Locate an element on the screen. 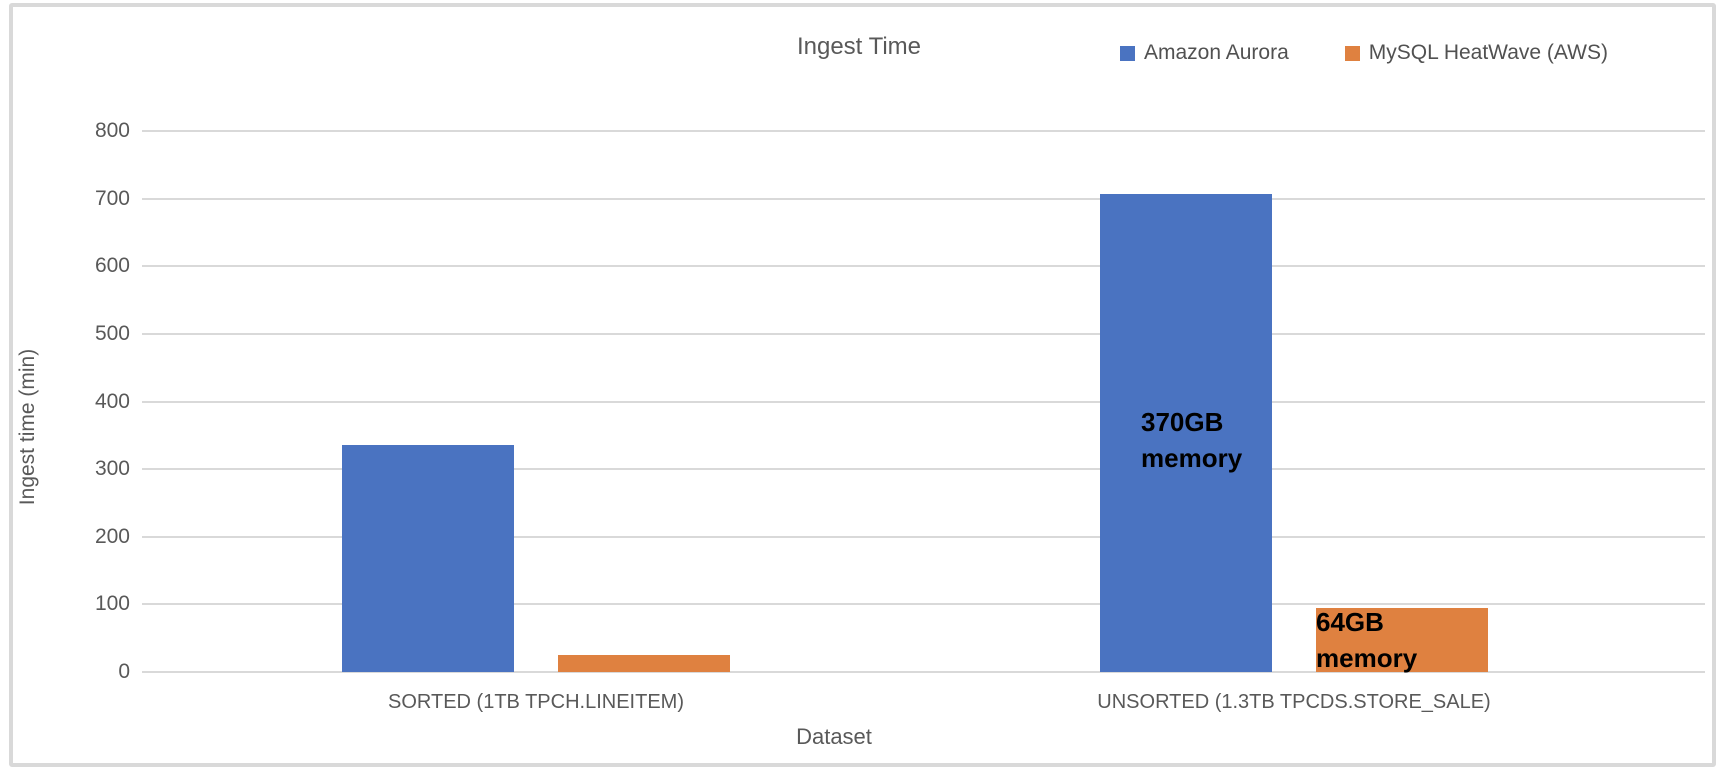 The height and width of the screenshot is (778, 1718). y-axis-tick-label: 400 is located at coordinates (112, 401).